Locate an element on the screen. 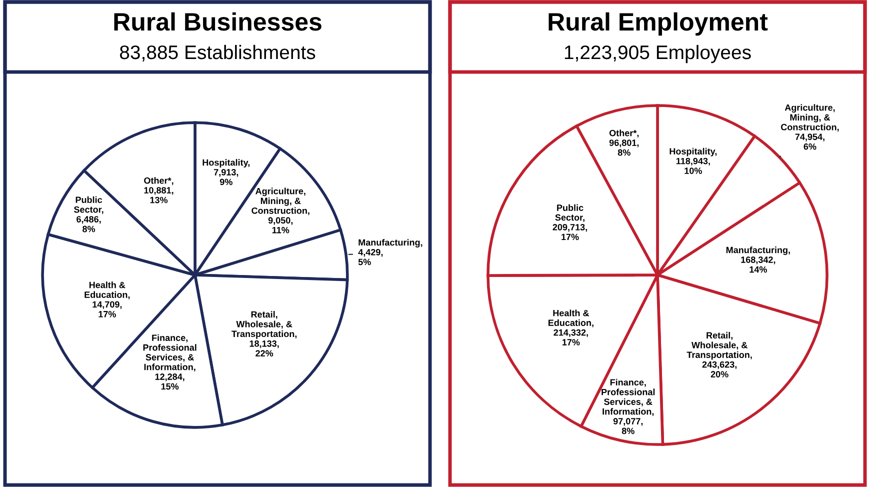 This screenshot has width=870, height=487. slice-label: Hospitality, 7,913, 9% is located at coordinates (226, 172).